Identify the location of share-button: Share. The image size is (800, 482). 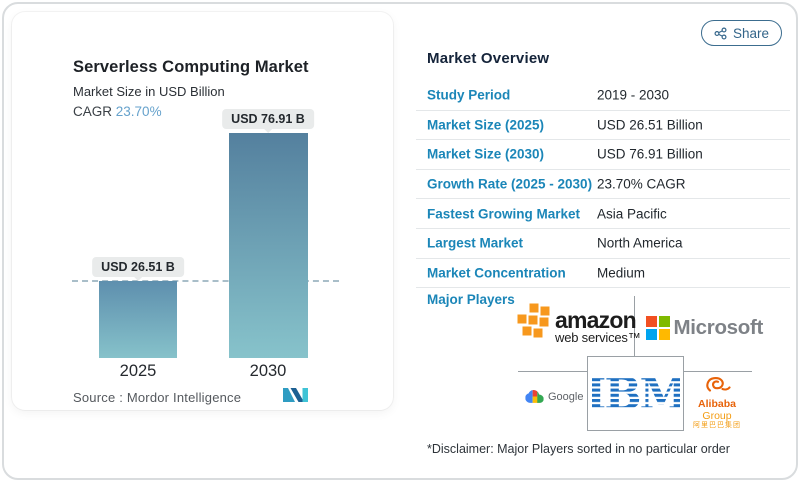
(742, 33).